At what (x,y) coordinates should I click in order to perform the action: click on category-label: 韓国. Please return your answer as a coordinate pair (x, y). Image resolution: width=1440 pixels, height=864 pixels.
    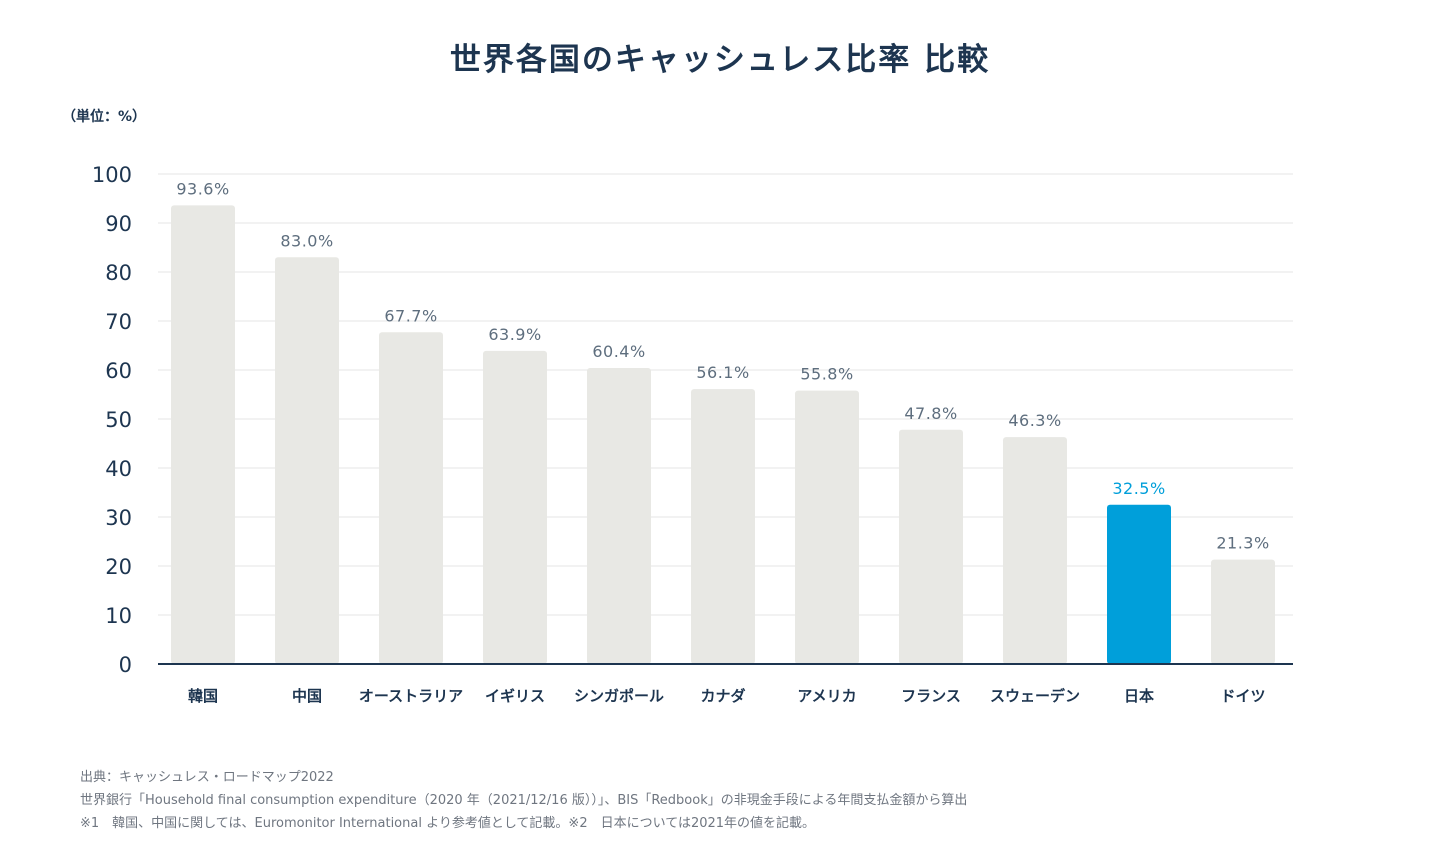
    Looking at the image, I should click on (203, 696).